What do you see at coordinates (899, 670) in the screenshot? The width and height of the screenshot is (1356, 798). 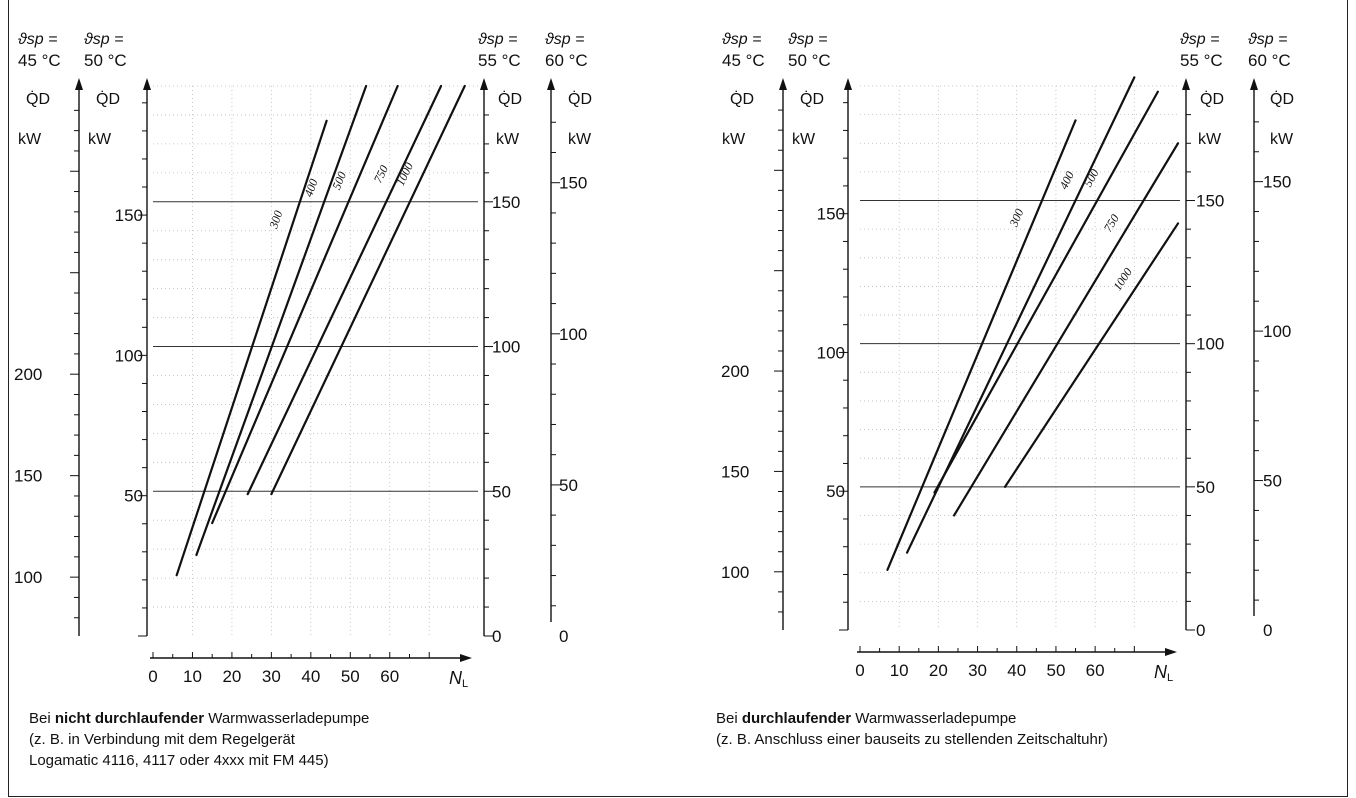 I see `x-tick-label: 10` at bounding box center [899, 670].